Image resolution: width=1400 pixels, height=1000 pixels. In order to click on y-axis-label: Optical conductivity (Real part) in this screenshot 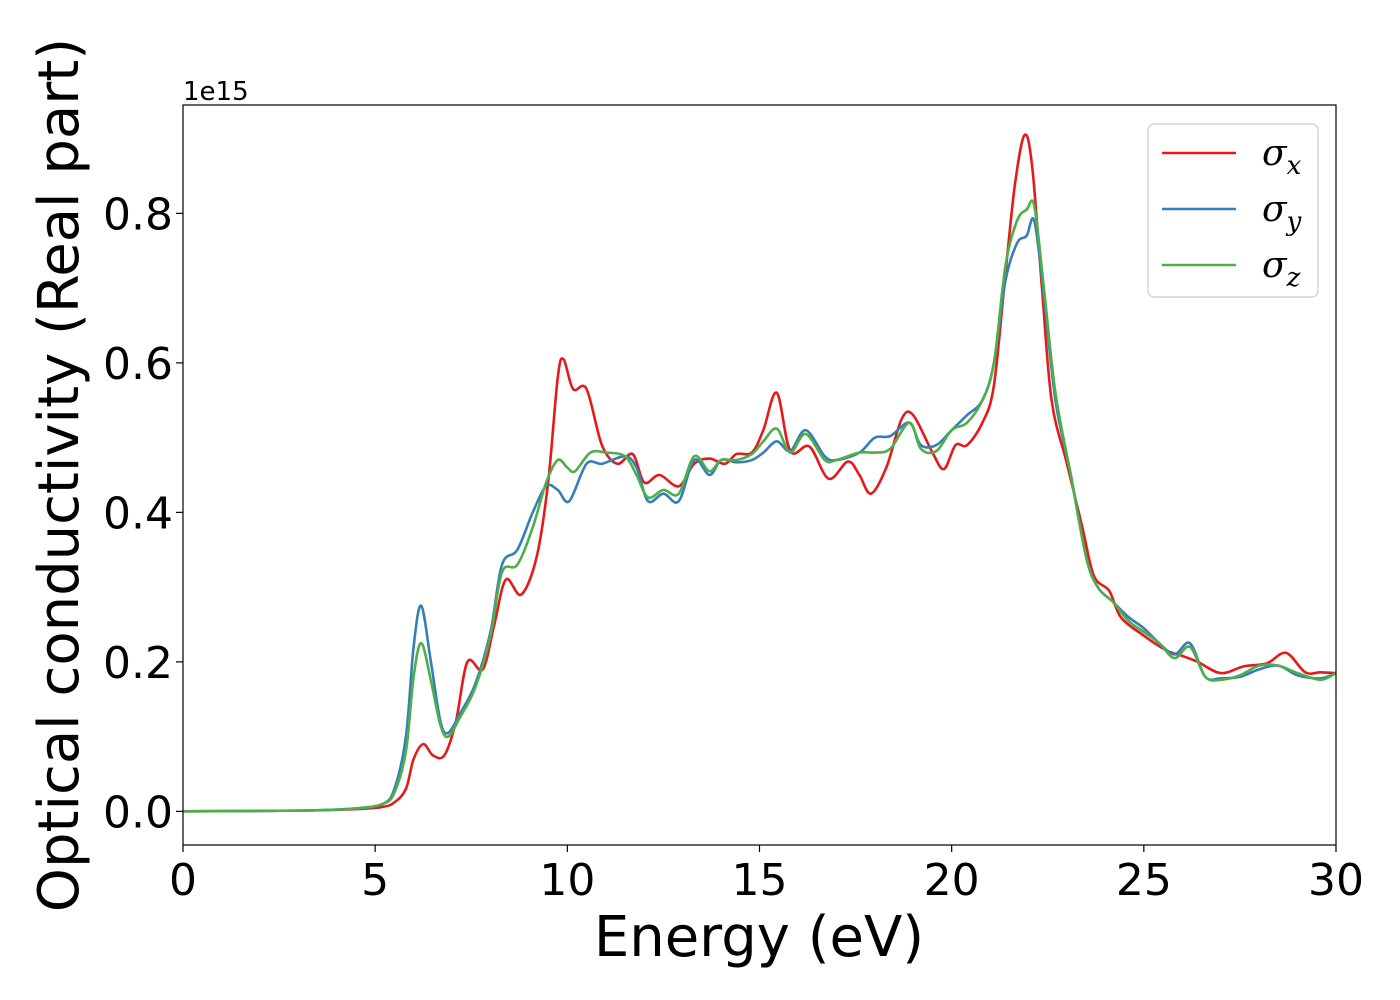, I will do `click(59, 475)`.